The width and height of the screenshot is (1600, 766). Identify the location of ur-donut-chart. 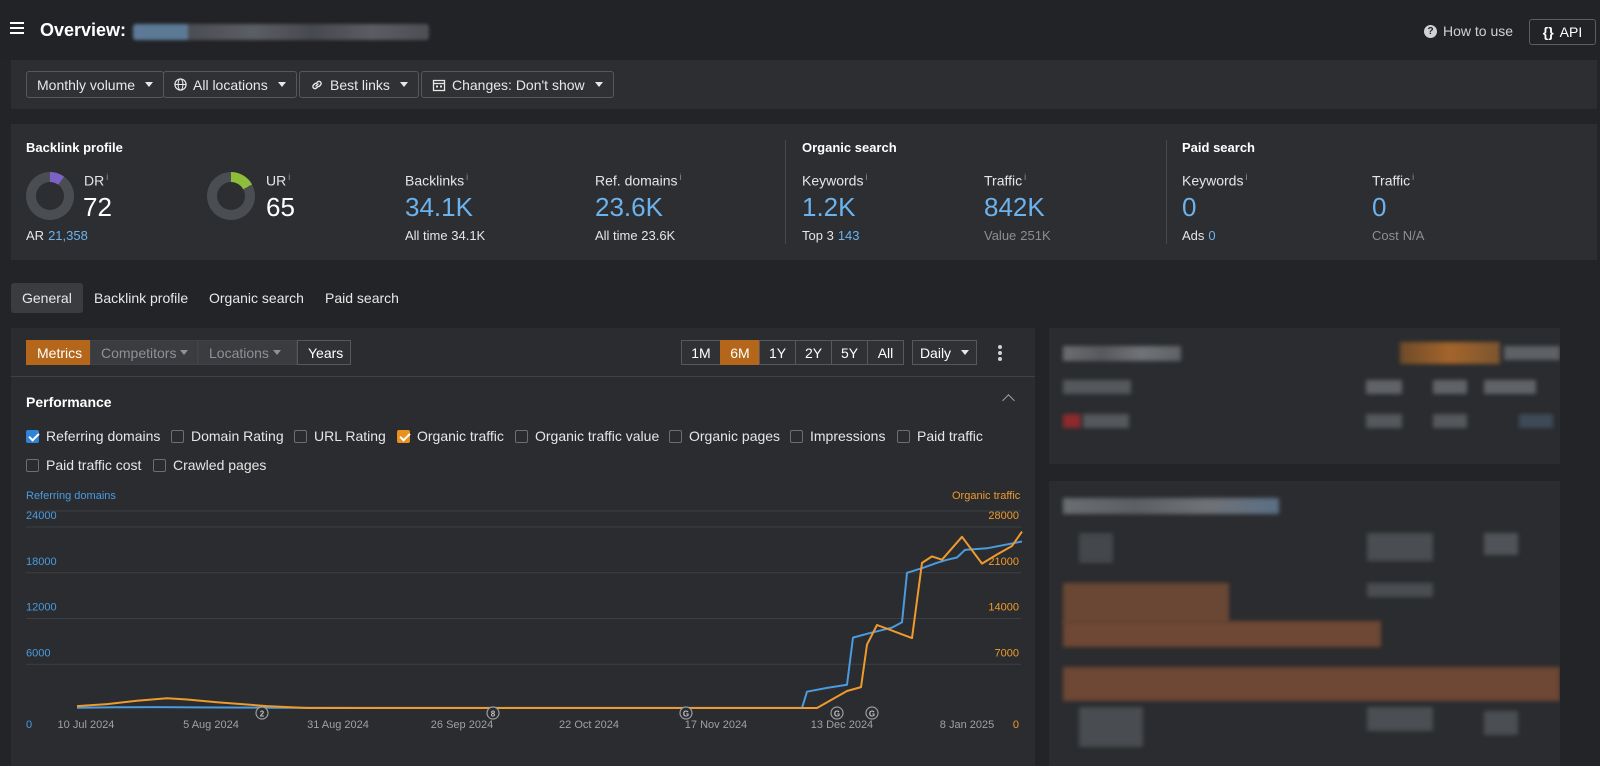
(231, 196).